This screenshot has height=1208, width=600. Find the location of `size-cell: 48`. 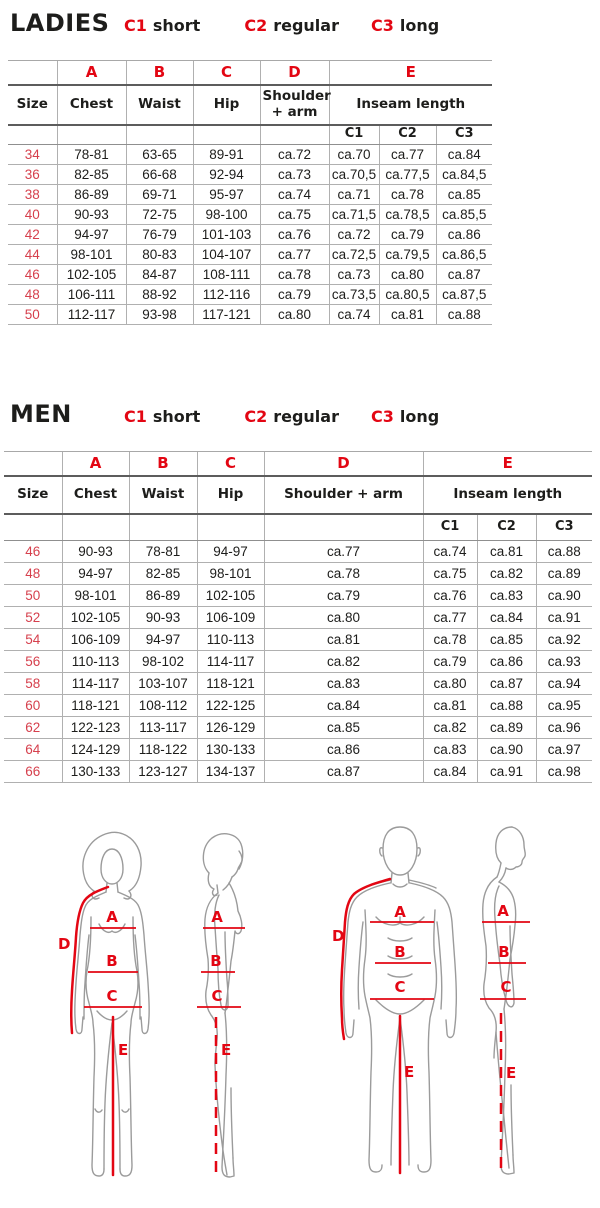

size-cell: 48 is located at coordinates (32, 294).